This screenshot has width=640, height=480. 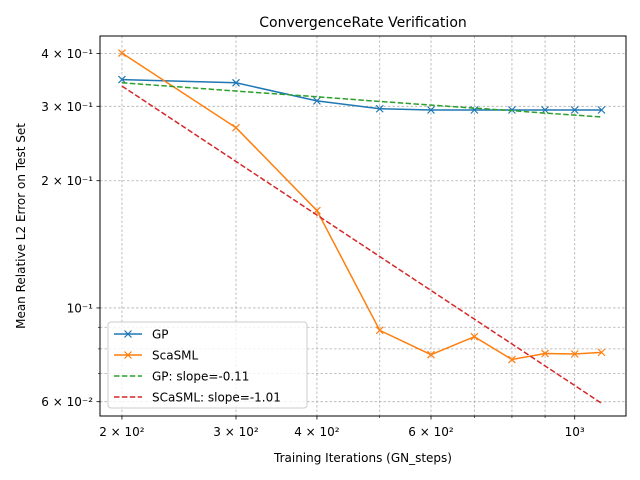 I want to click on y-tick-label: 6 × 10⁻², so click(x=67, y=402).